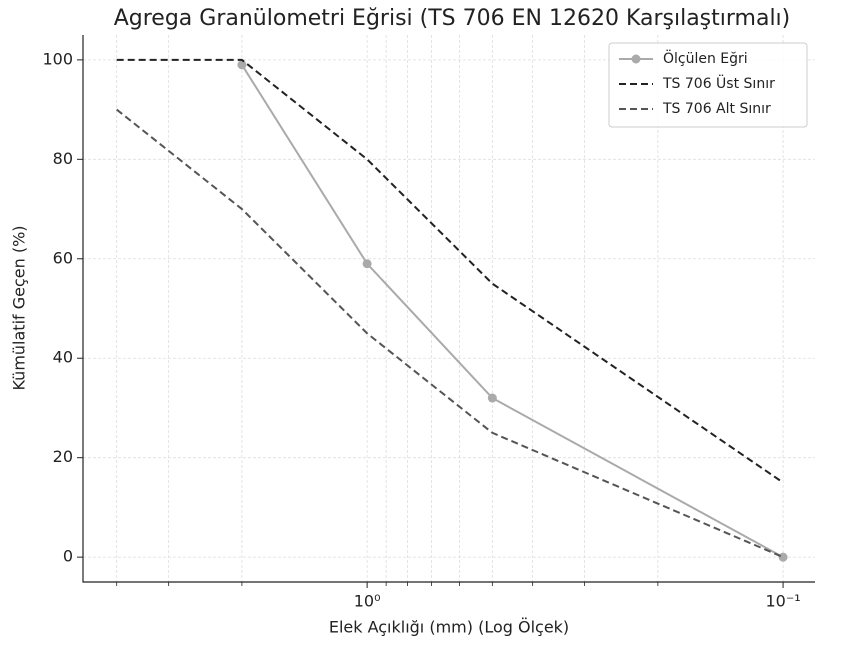 The height and width of the screenshot is (646, 857). Describe the element at coordinates (367, 601) in the screenshot. I see `x-tick-label: 10⁰` at that location.